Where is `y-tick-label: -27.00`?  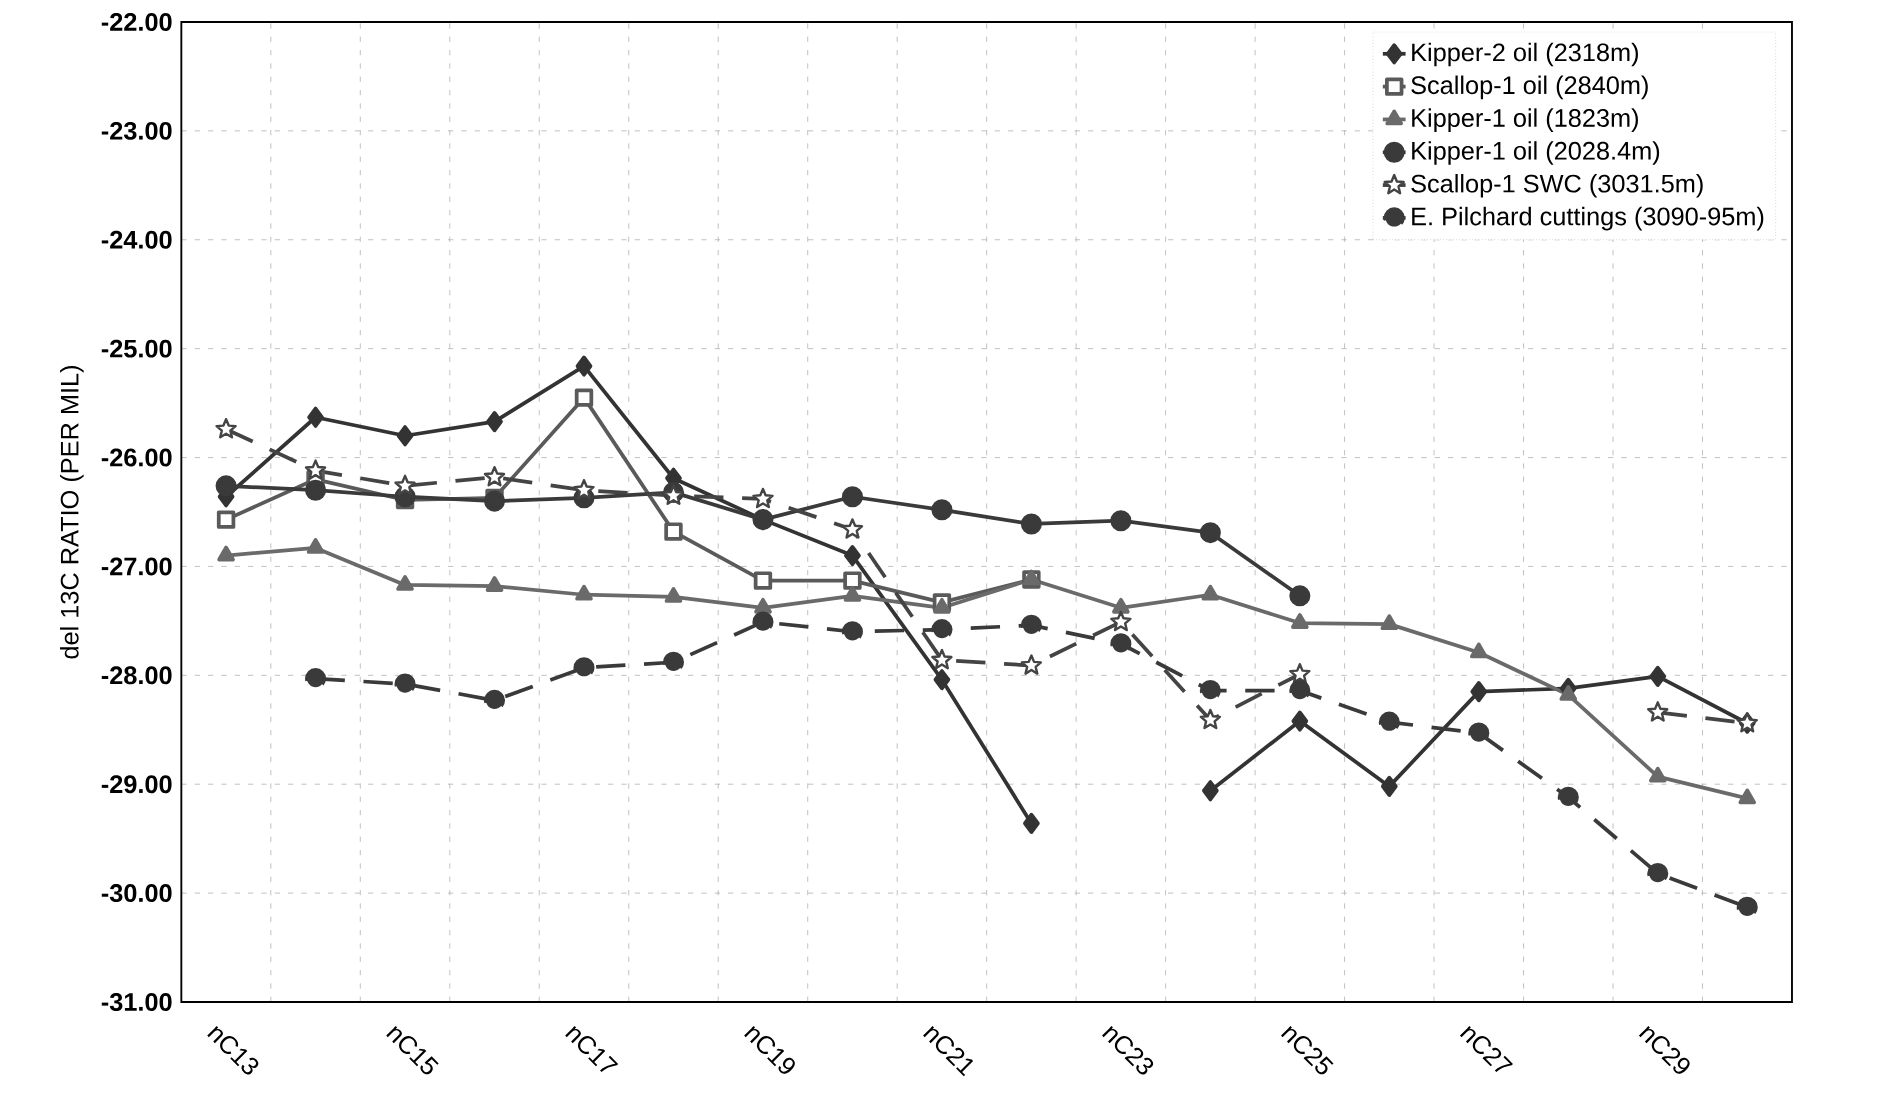 y-tick-label: -27.00 is located at coordinates (136, 566).